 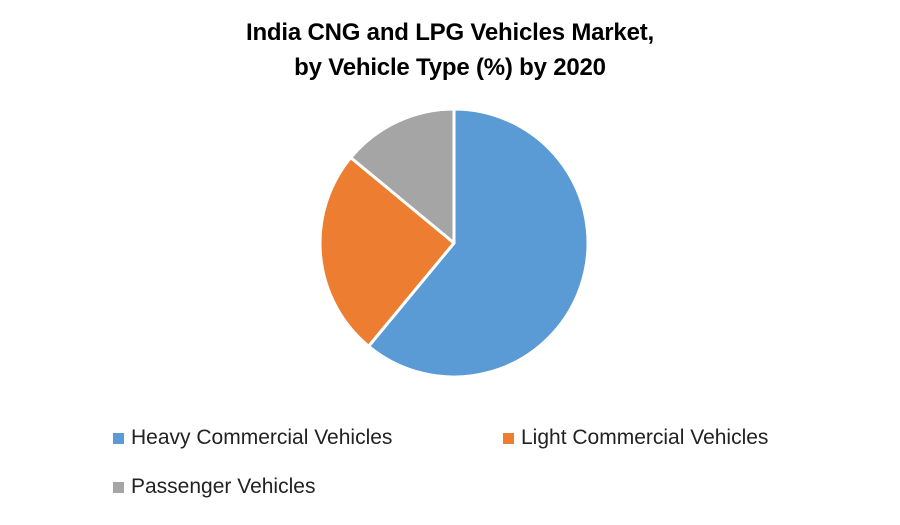 I want to click on legend-item-light-commercial-vehicles: Light Commercial Vehicles, so click(x=635, y=438).